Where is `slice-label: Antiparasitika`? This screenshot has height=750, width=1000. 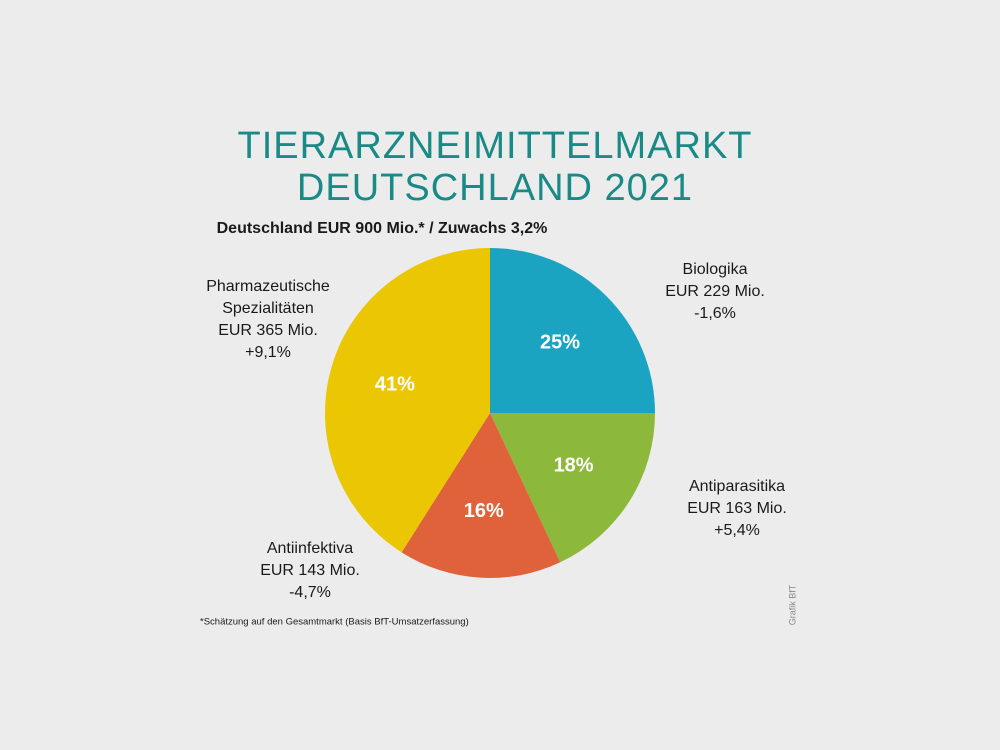 slice-label: Antiparasitika is located at coordinates (737, 486).